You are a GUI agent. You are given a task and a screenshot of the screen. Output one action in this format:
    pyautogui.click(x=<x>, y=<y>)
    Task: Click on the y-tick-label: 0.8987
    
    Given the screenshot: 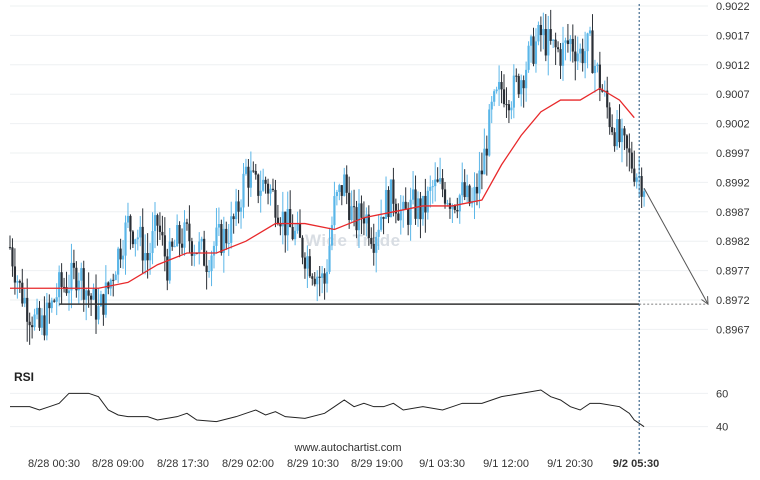 What is the action you would take?
    pyautogui.click(x=733, y=213)
    